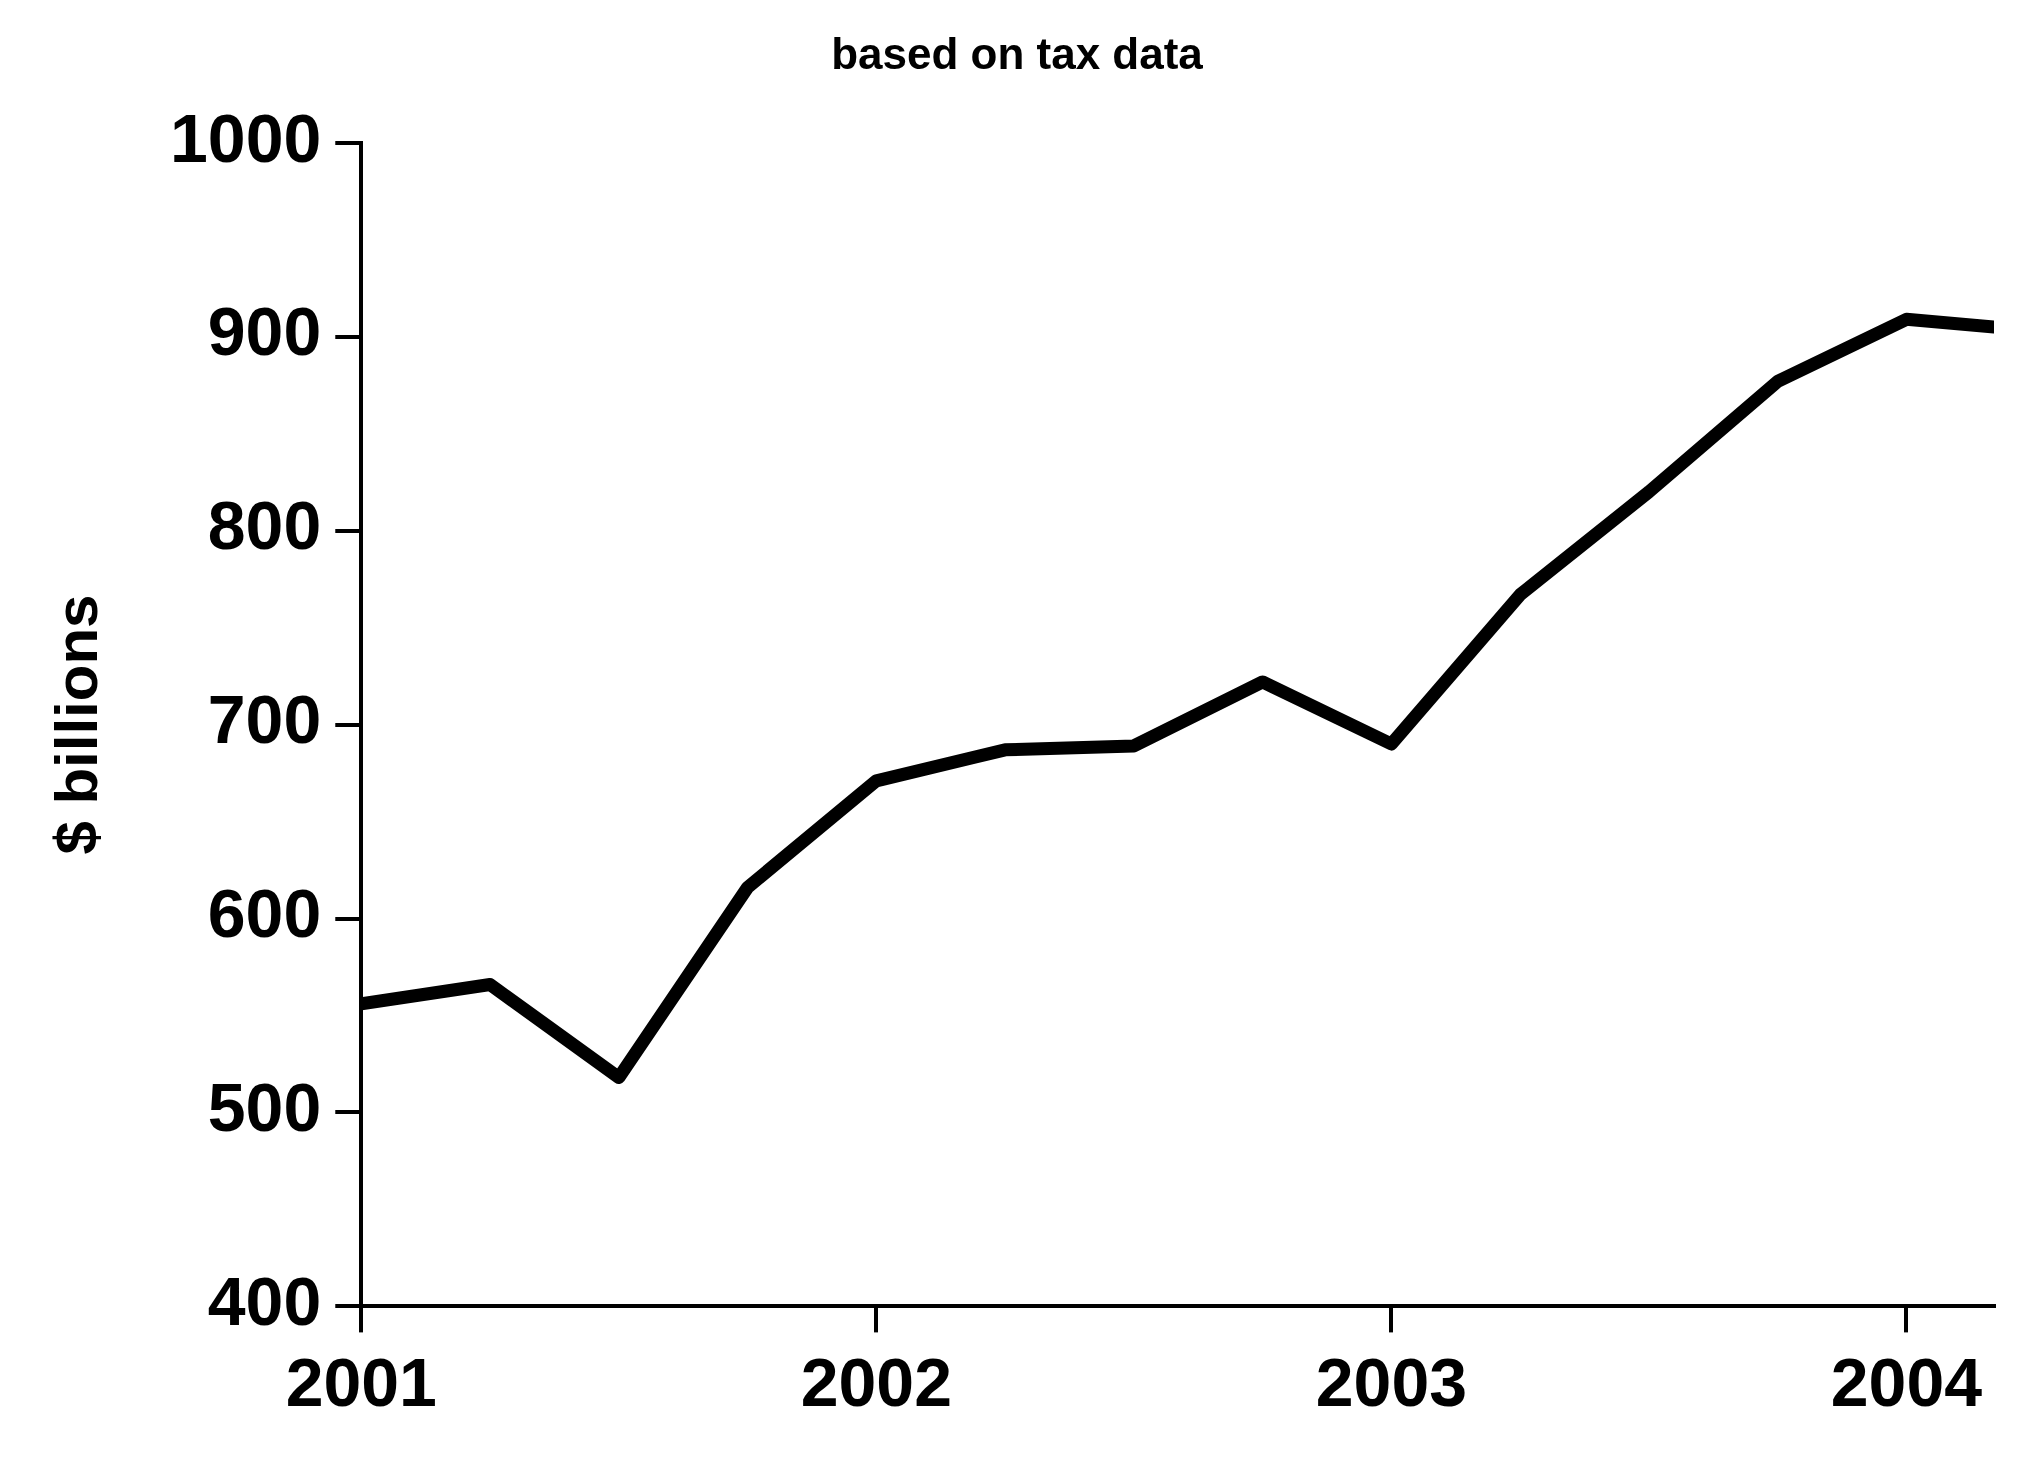  Describe the element at coordinates (264, 1107) in the screenshot. I see `y-tick-label: 500` at that location.